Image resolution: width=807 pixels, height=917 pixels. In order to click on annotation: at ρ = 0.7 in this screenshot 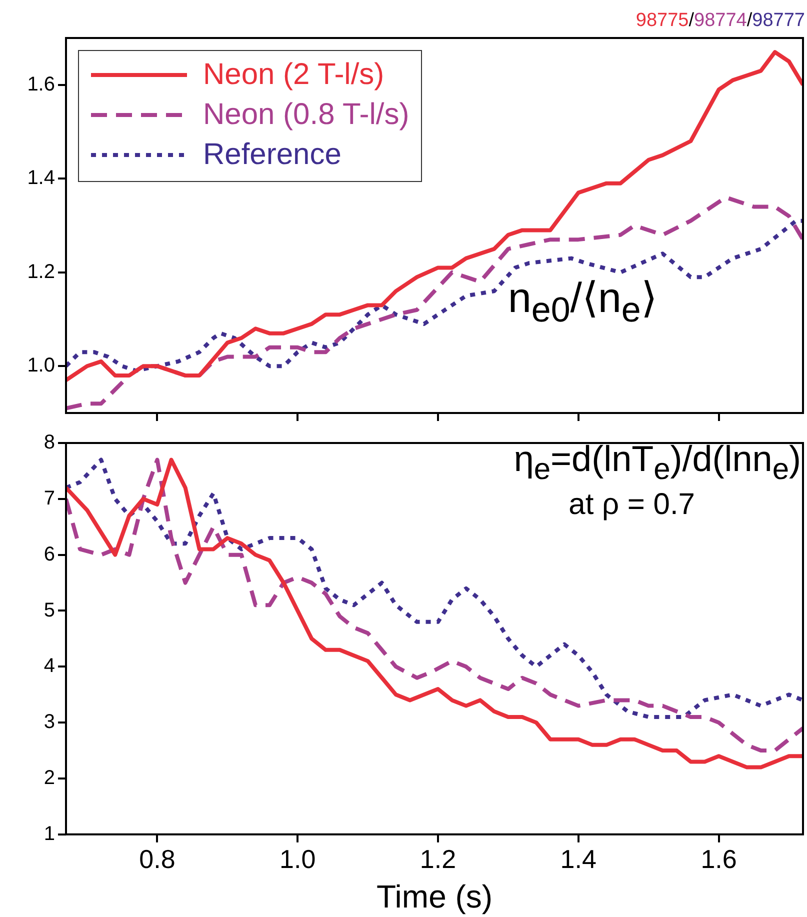, I will do `click(631, 505)`.